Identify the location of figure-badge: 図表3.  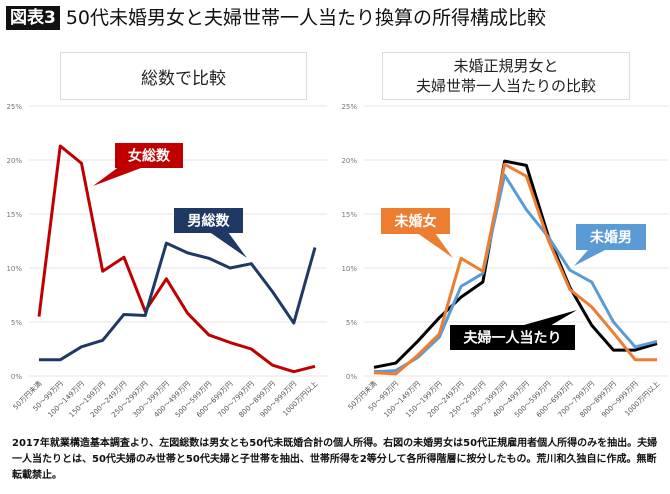
(33, 18).